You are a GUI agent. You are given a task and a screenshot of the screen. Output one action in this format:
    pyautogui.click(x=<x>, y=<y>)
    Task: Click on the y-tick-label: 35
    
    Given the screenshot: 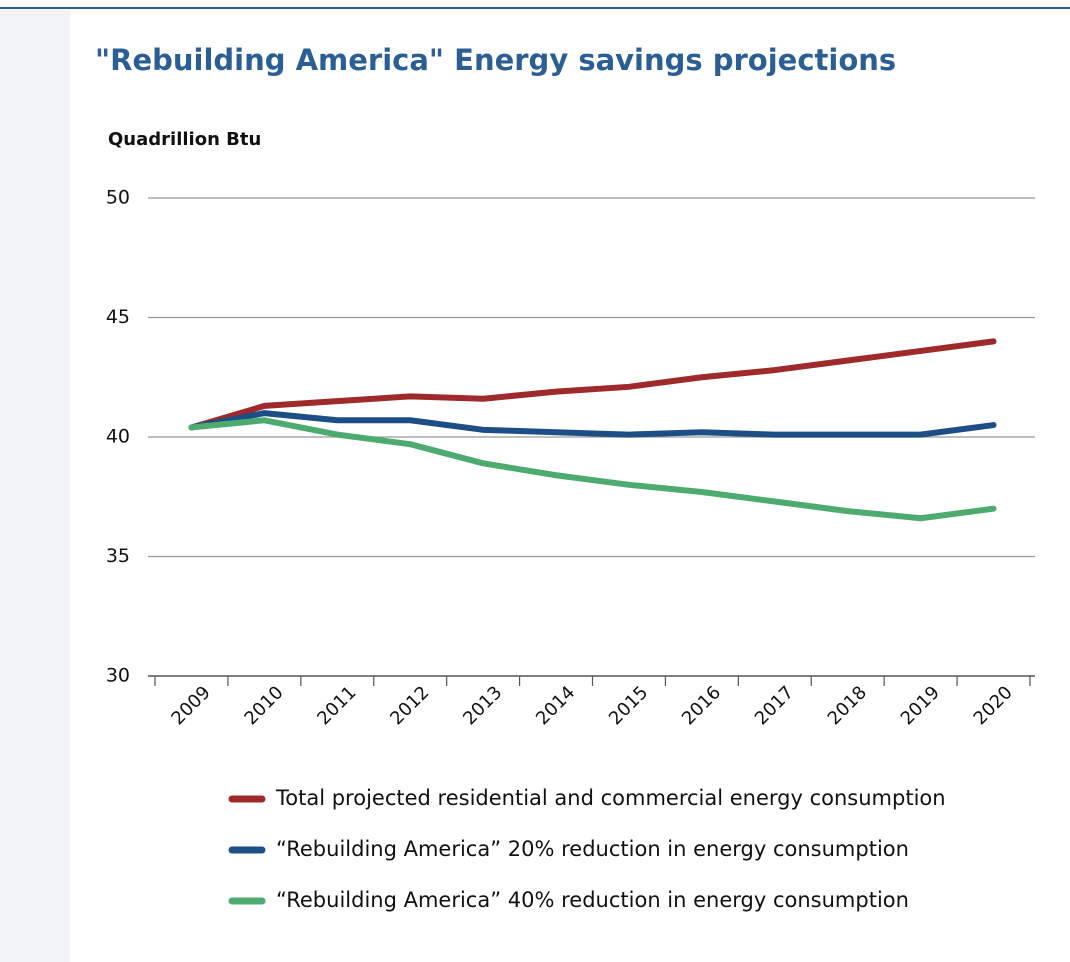 What is the action you would take?
    pyautogui.click(x=118, y=556)
    